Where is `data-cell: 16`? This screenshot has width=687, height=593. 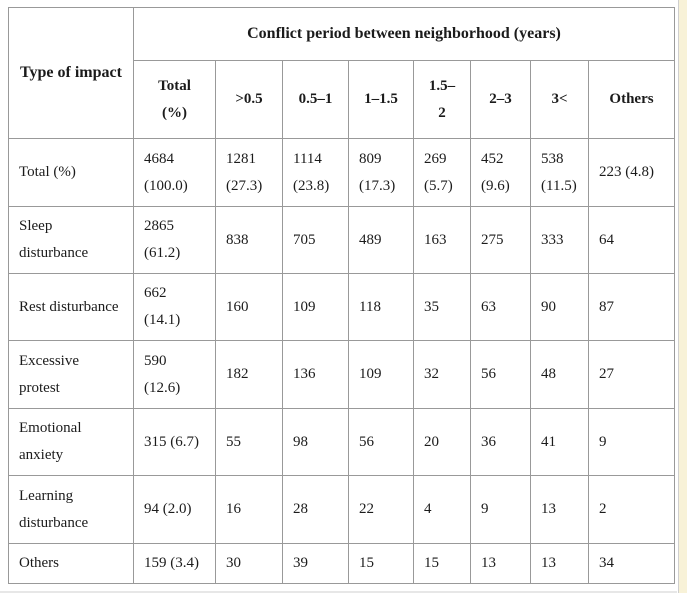
data-cell: 16 is located at coordinates (249, 509).